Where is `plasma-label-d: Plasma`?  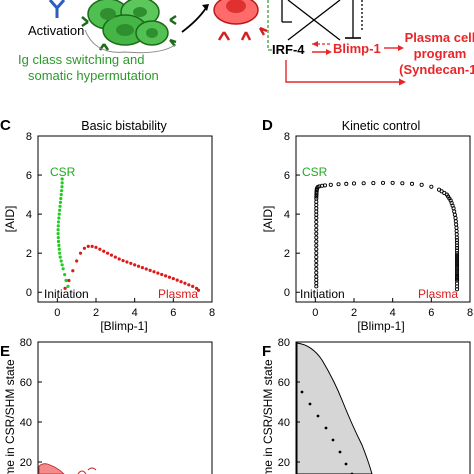
plasma-label-d: Plasma is located at coordinates (438, 294).